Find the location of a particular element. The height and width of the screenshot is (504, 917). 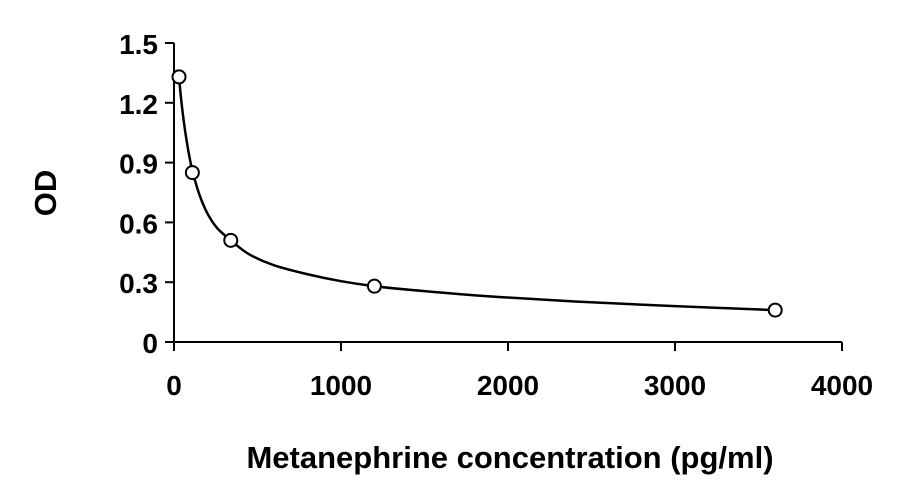

x-tick-label: 2000 is located at coordinates (508, 385).